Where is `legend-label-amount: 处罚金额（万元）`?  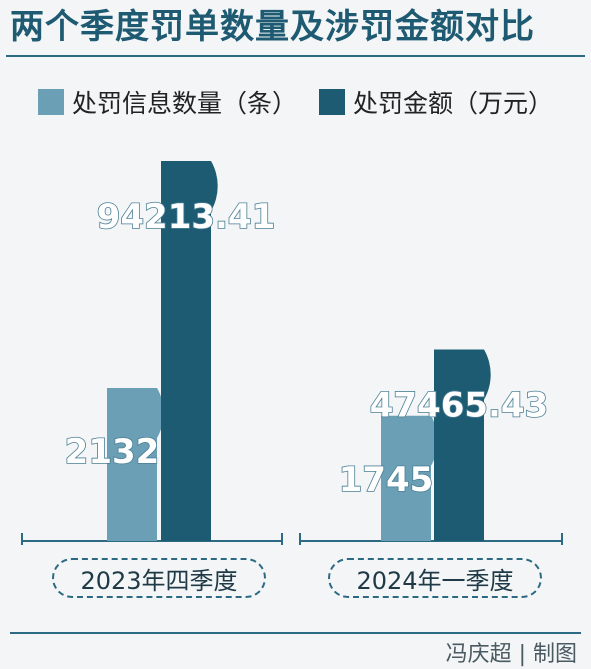
legend-label-amount: 处罚金额（万元） is located at coordinates (453, 103).